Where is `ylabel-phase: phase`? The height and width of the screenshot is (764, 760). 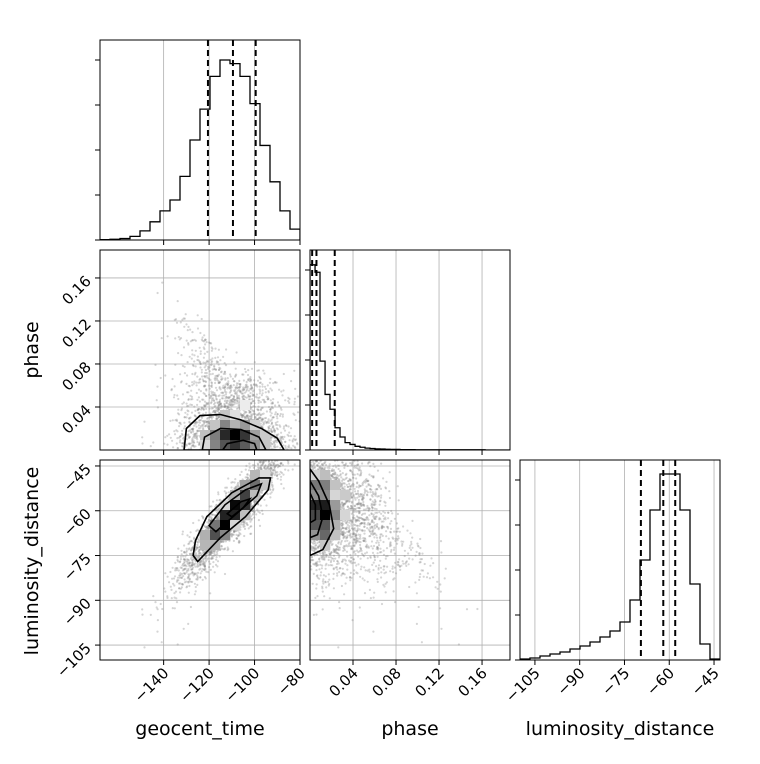 ylabel-phase: phase is located at coordinates (32, 349).